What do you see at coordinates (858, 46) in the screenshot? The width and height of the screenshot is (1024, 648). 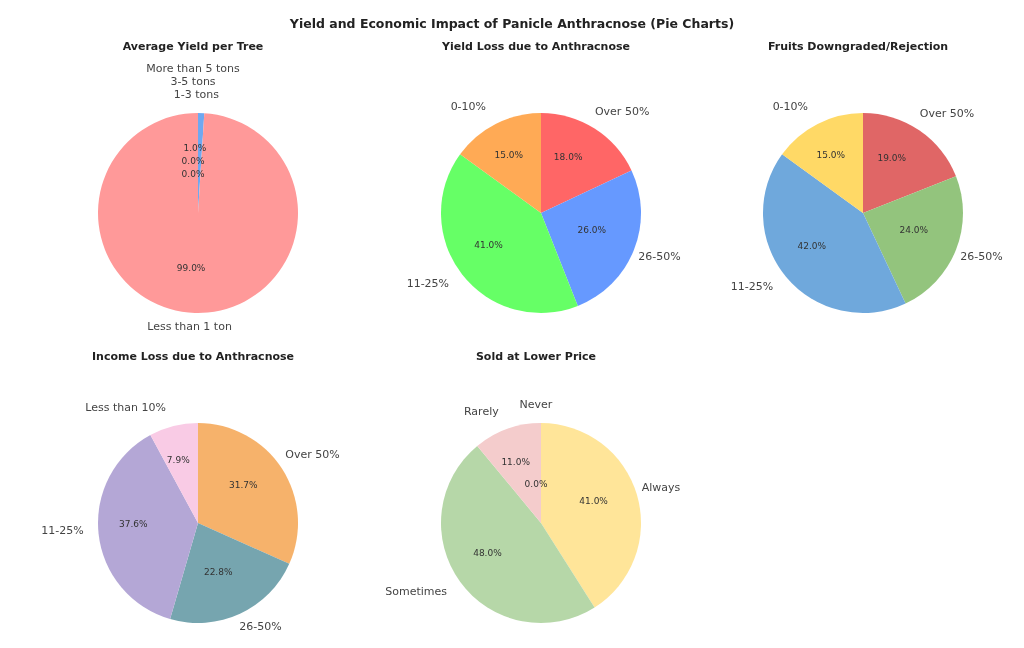 I see `chart-title: Fruits Downgraded/Rejection` at bounding box center [858, 46].